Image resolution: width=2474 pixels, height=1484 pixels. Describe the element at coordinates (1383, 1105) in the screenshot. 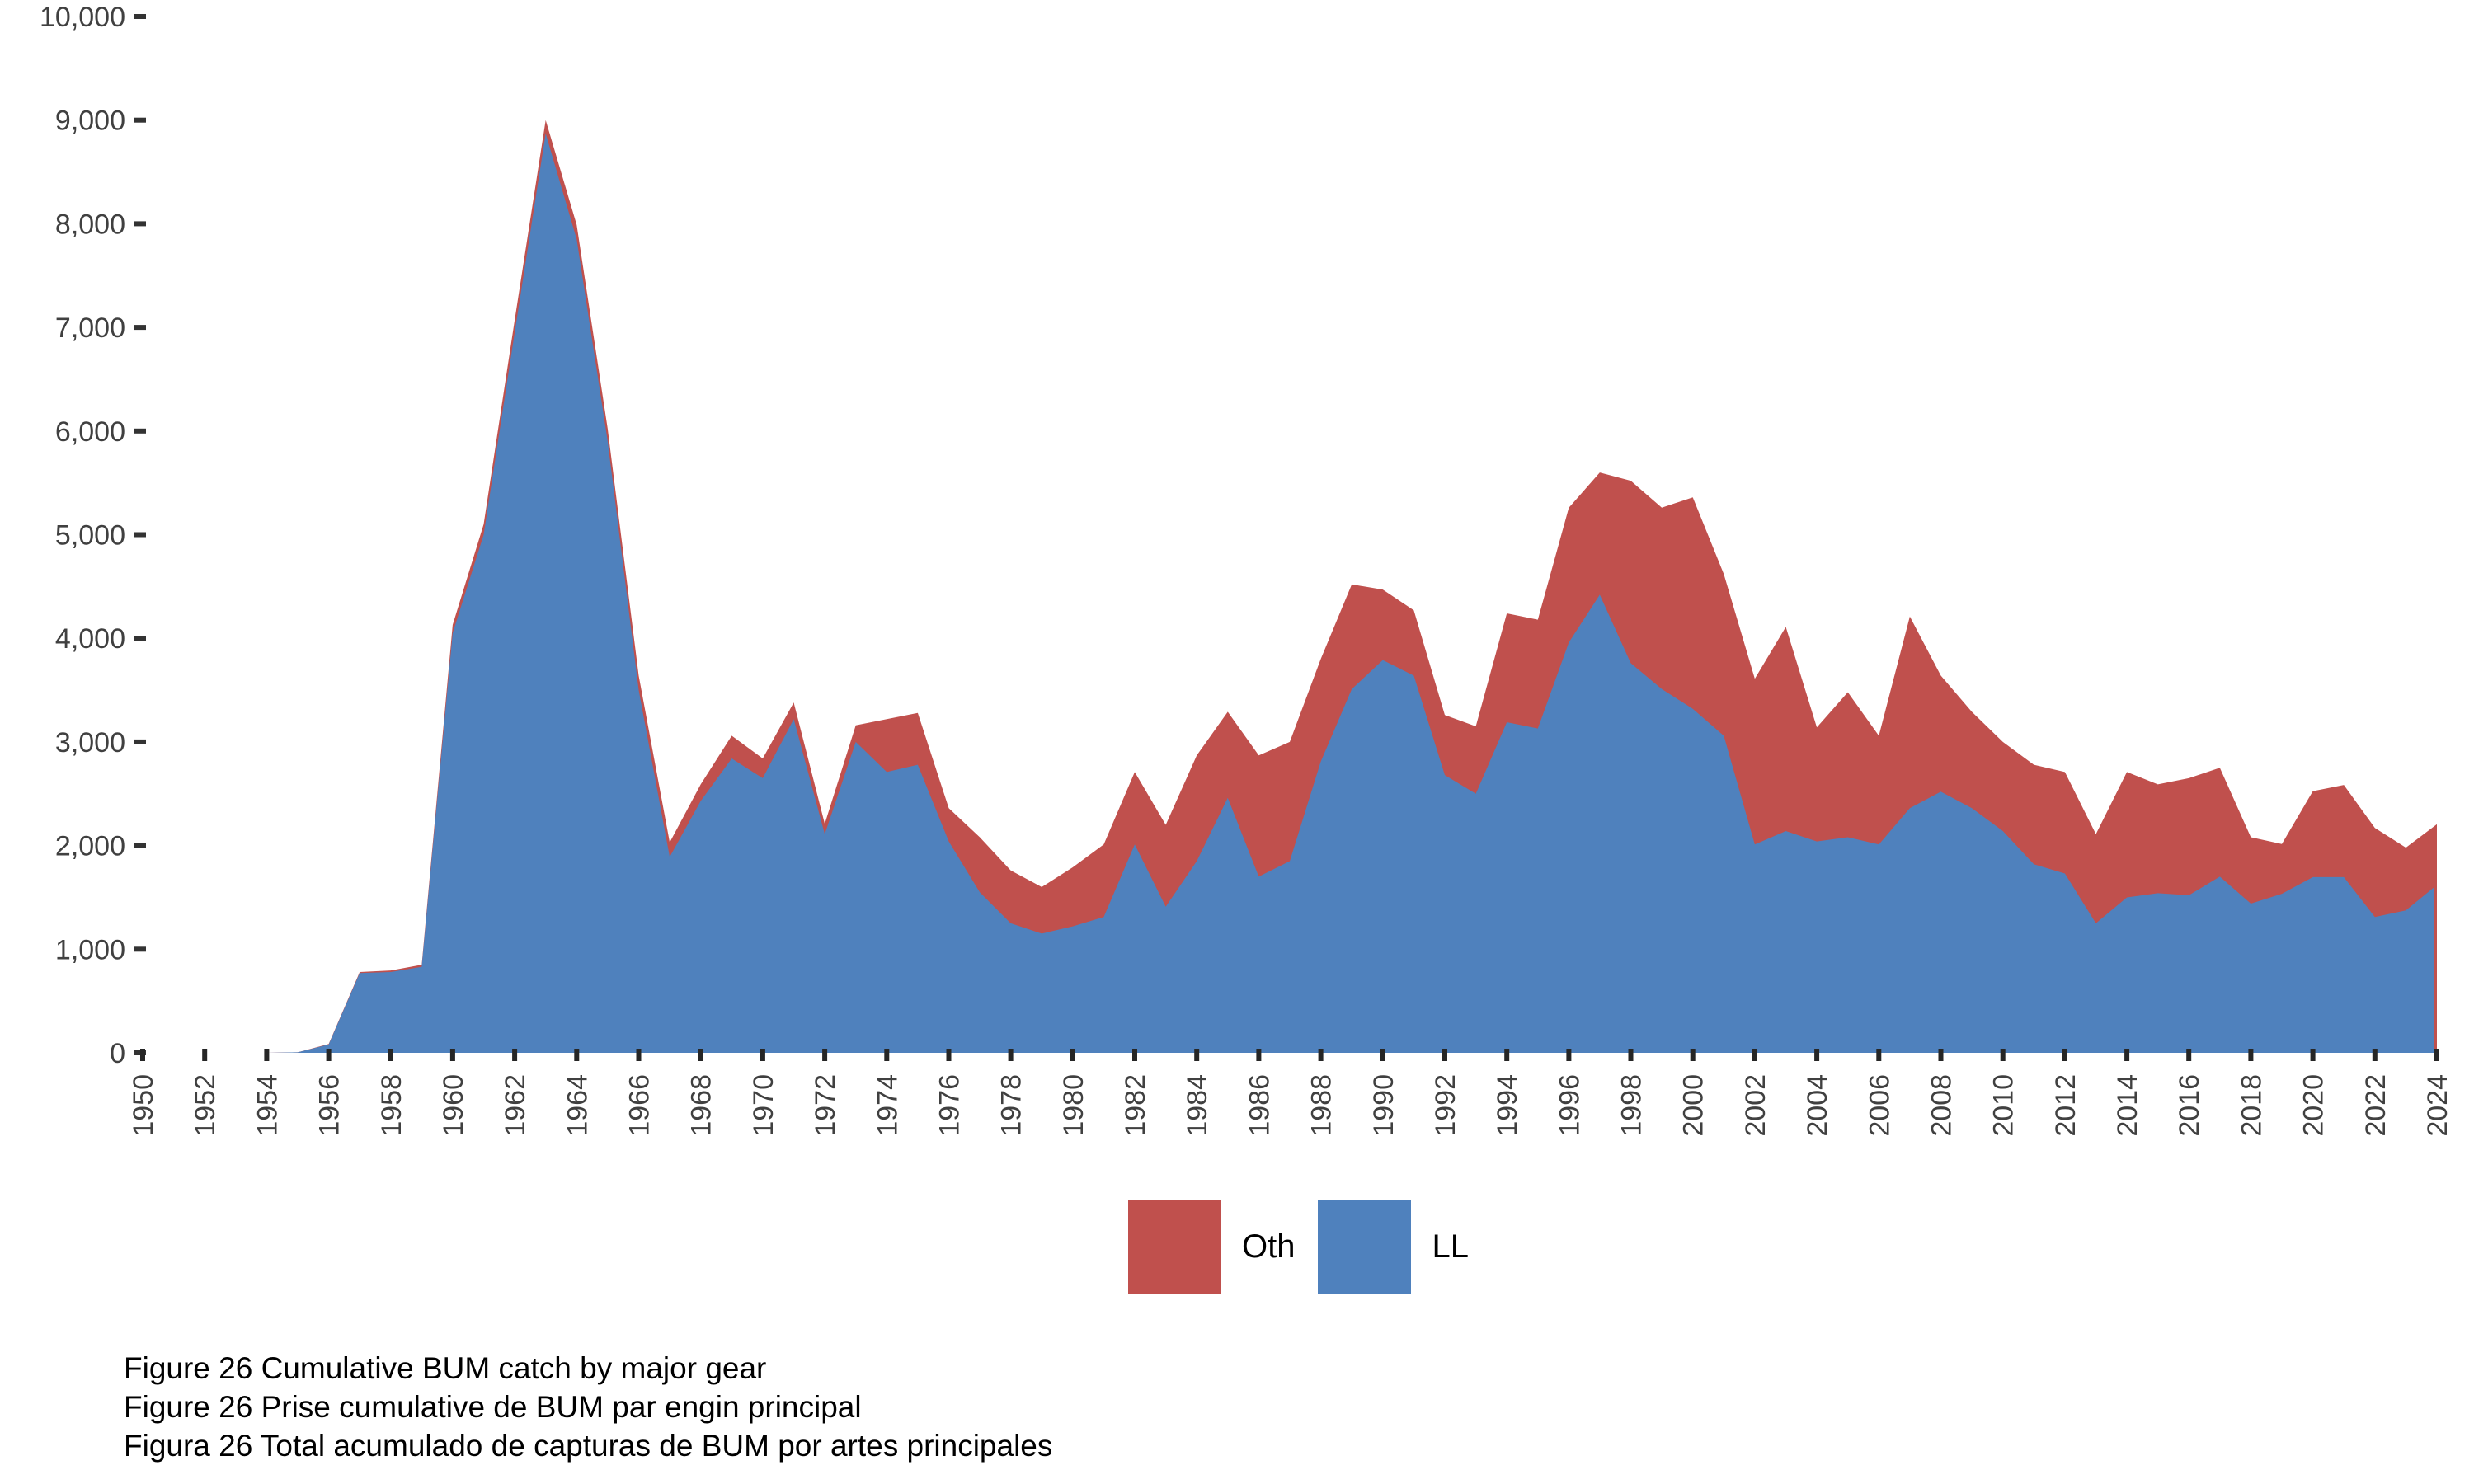

I see `x-tick-label: 1990` at that location.